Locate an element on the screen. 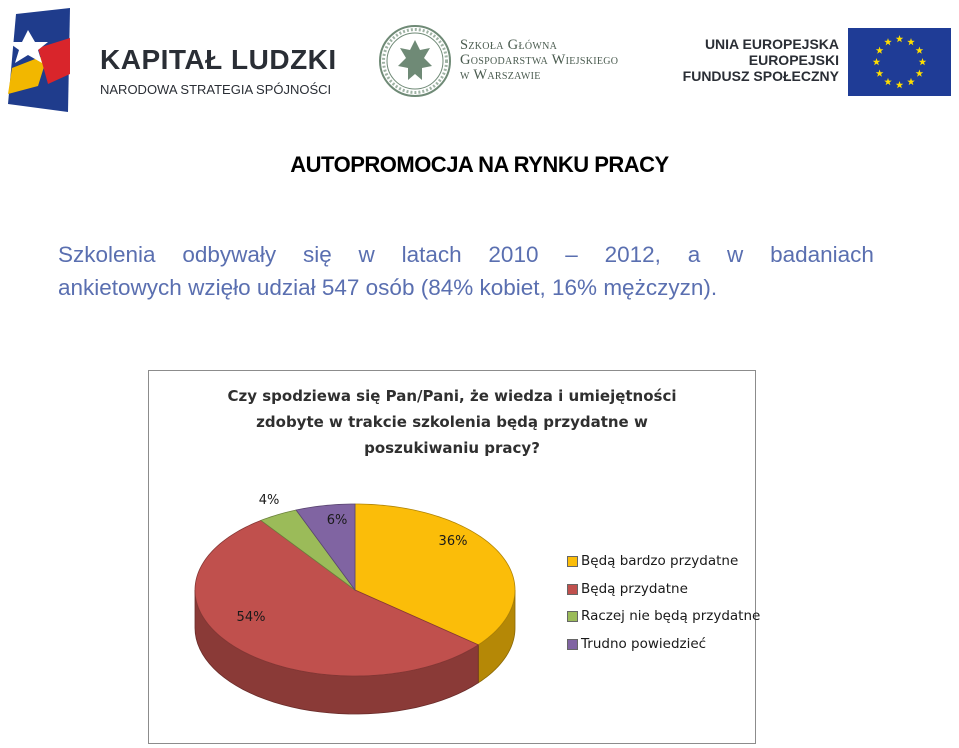 This screenshot has height=748, width=959. intro-word: się is located at coordinates (317, 254).